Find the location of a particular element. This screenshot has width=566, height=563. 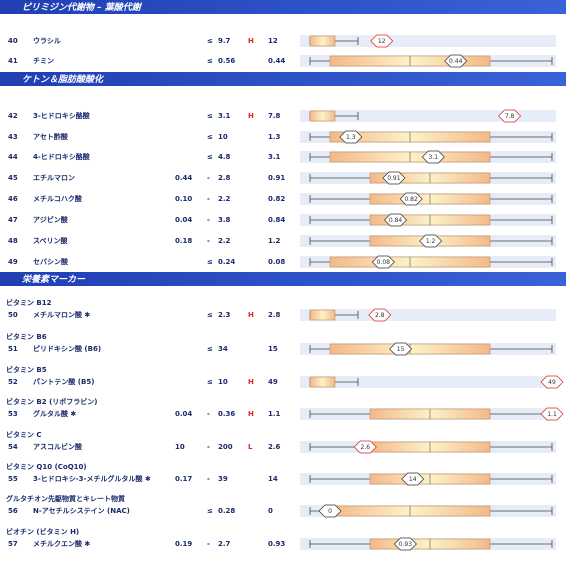

result-value: 0.08 is located at coordinates (276, 262).